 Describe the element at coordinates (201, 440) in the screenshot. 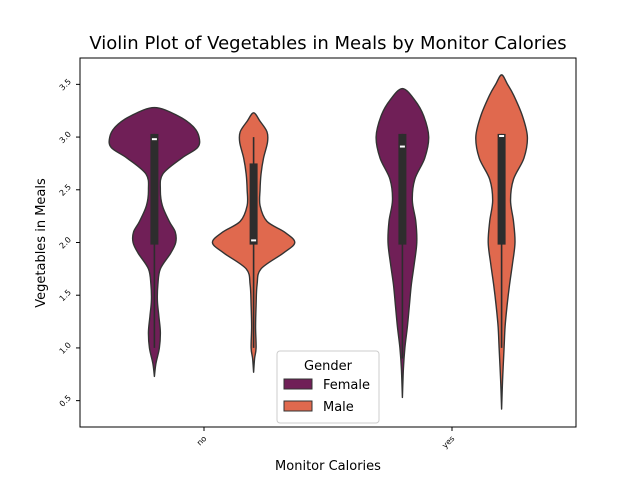

I see `x-tick-label: no` at that location.